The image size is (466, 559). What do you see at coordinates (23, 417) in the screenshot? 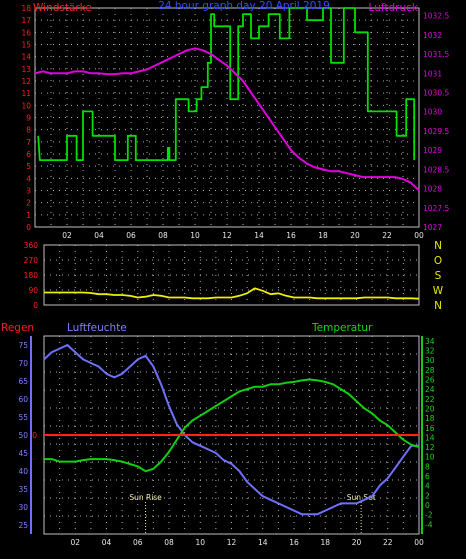
I see `humidity-tick-label: 55` at bounding box center [23, 417].